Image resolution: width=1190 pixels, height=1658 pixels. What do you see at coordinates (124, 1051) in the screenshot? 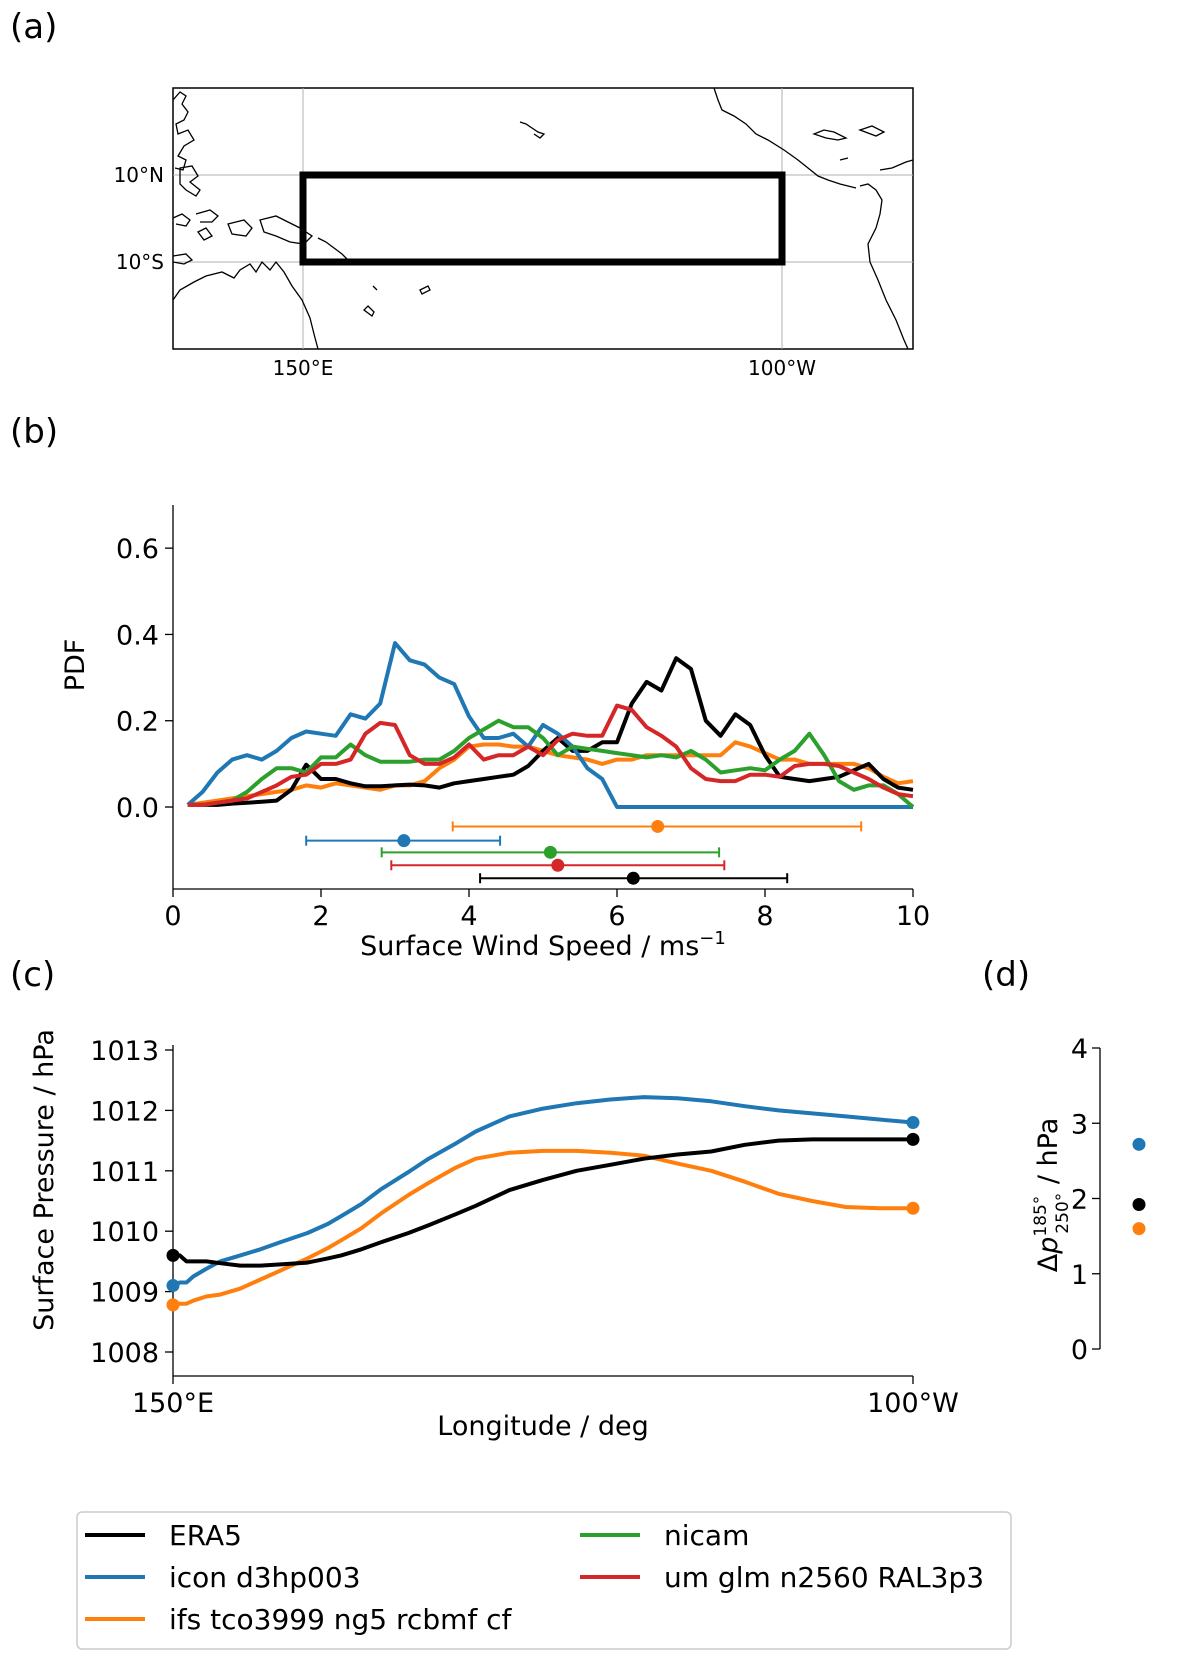
I see `pressure-ytick-label: 1013` at bounding box center [124, 1051].